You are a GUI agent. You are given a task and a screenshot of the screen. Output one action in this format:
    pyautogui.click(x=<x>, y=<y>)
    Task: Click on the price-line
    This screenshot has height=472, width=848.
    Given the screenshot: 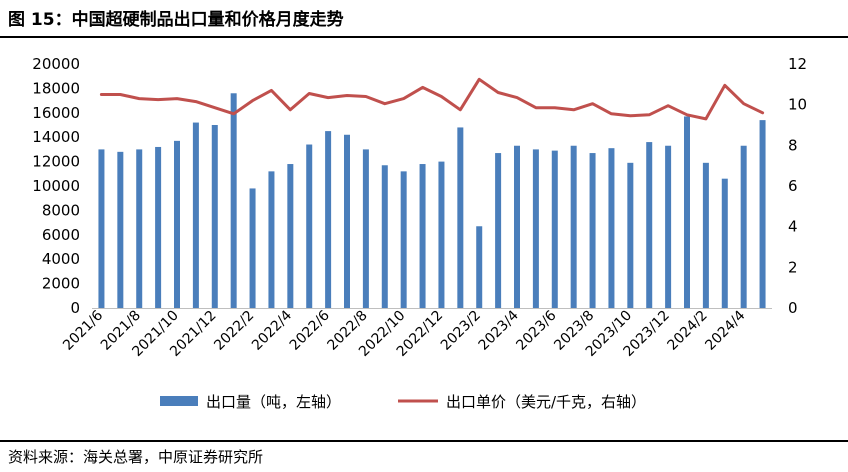 What is the action you would take?
    pyautogui.click(x=432, y=99)
    